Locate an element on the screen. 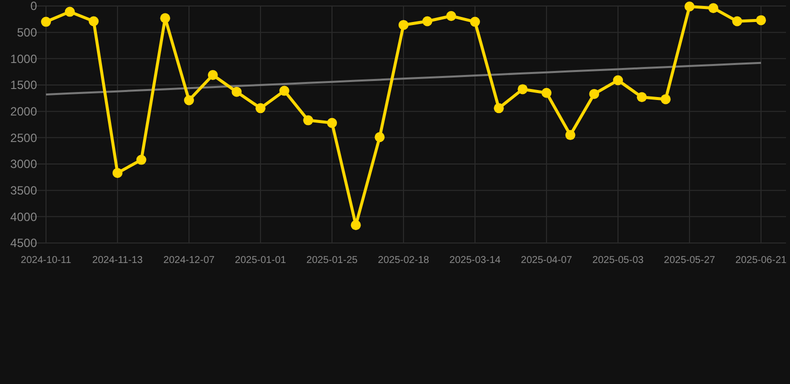 Image resolution: width=790 pixels, height=384 pixels. y-tick-label: 4000 is located at coordinates (24, 217).